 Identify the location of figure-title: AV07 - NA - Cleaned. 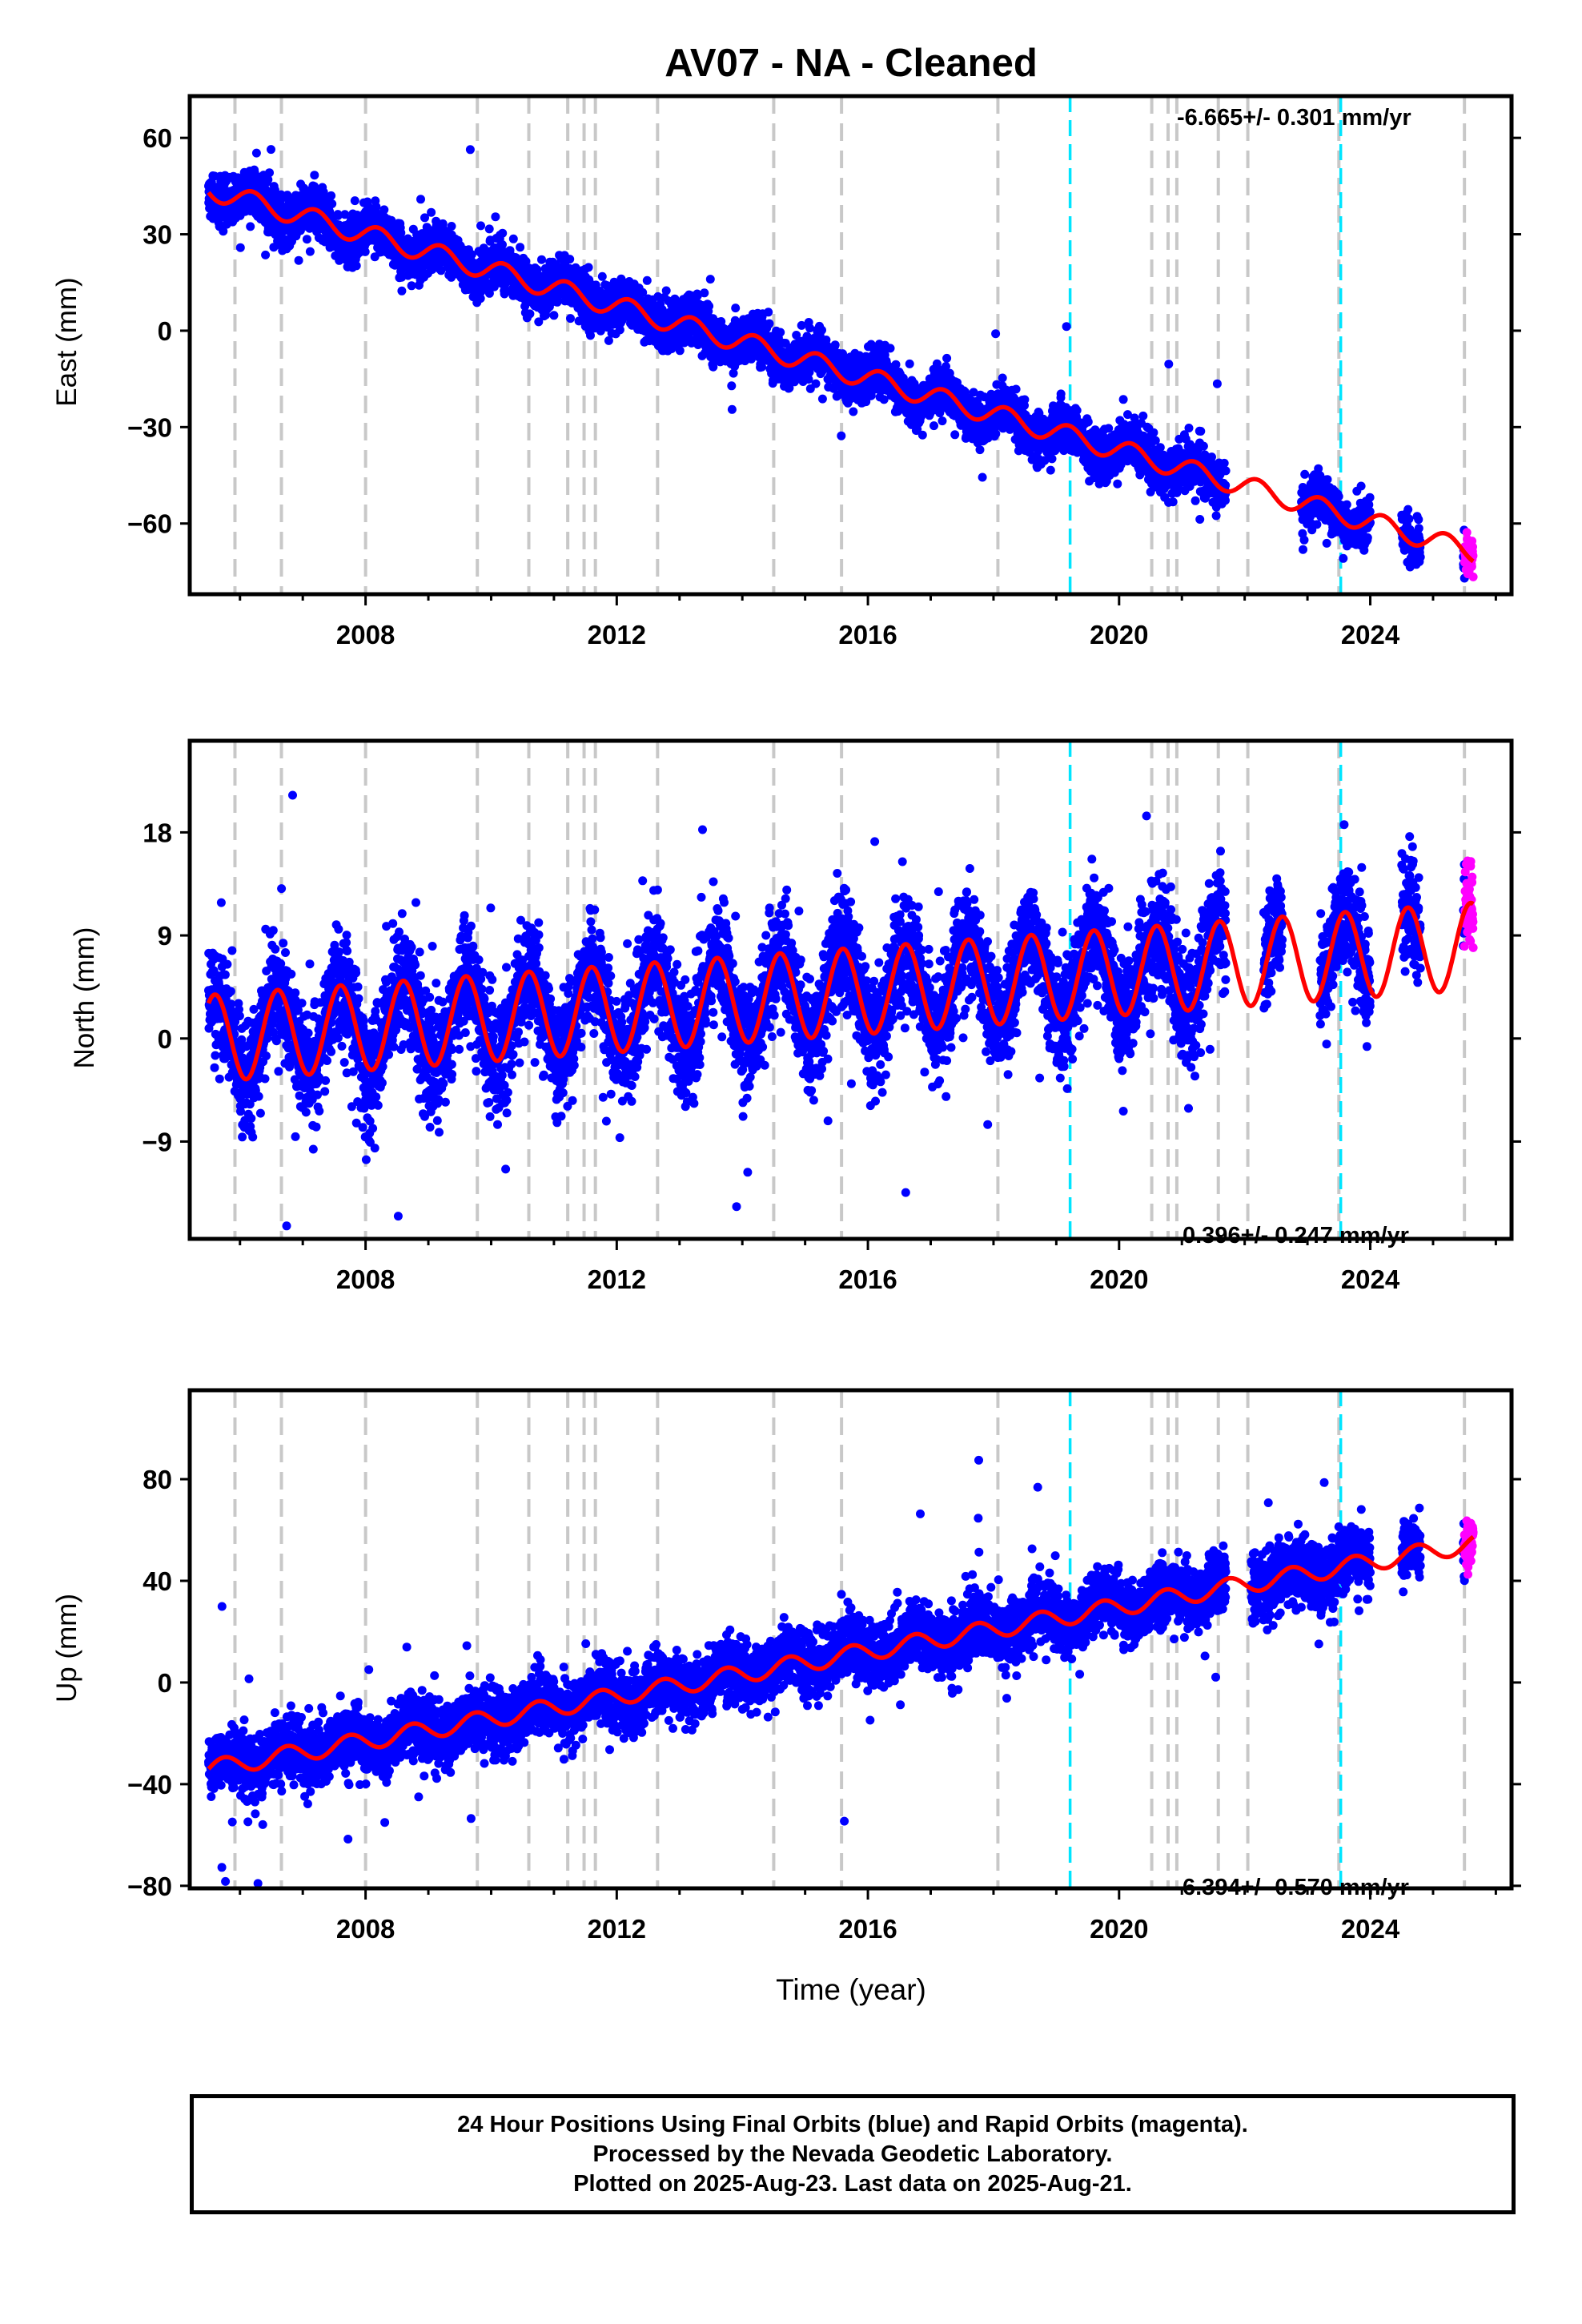
(851, 63).